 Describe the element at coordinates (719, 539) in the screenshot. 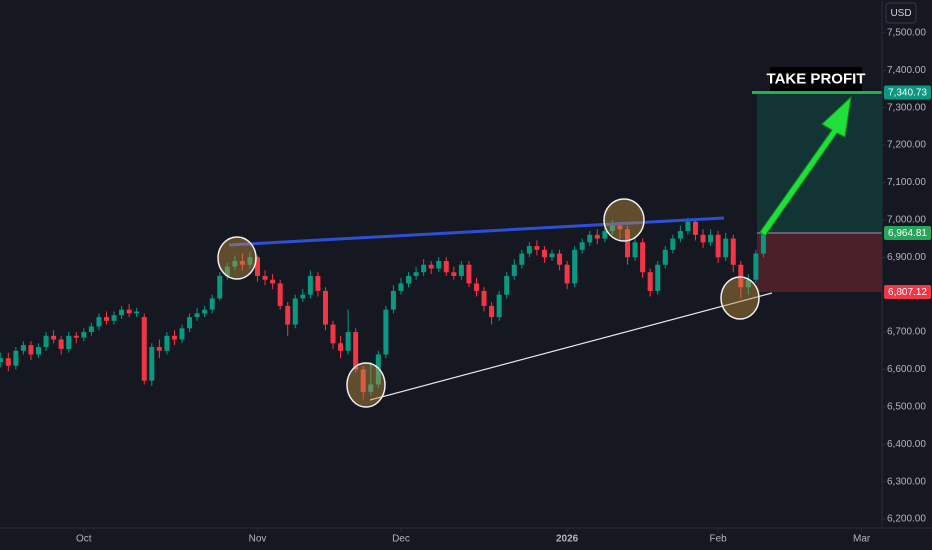

I see `x-tick-label: Feb` at that location.